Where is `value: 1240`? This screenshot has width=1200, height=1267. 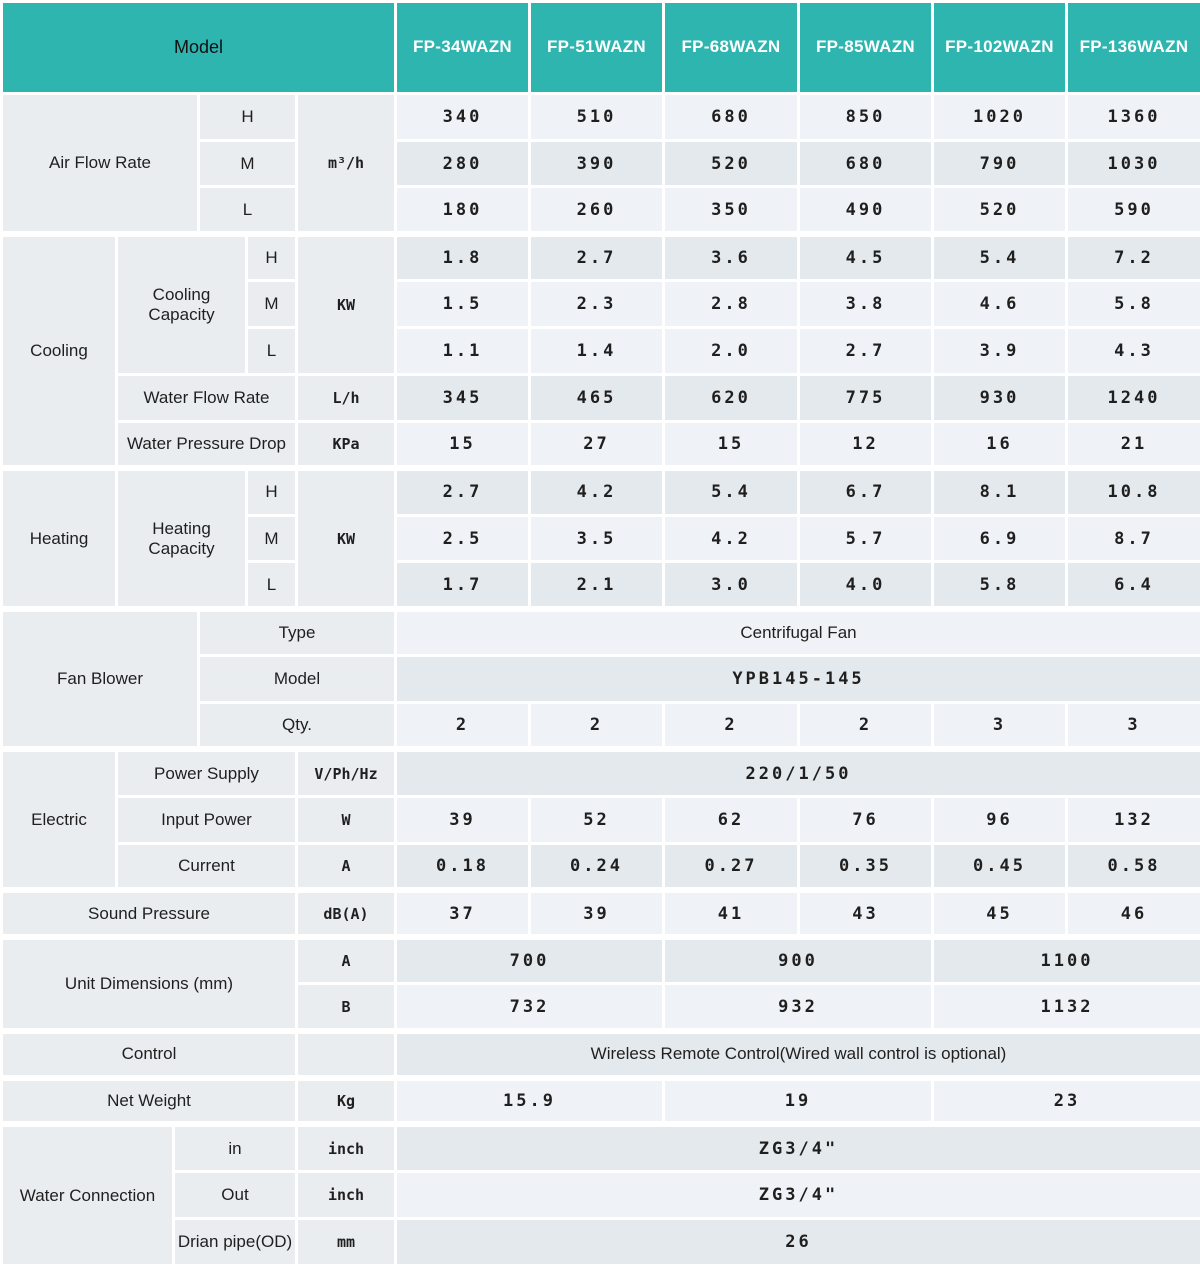
value: 1240 is located at coordinates (1132, 397).